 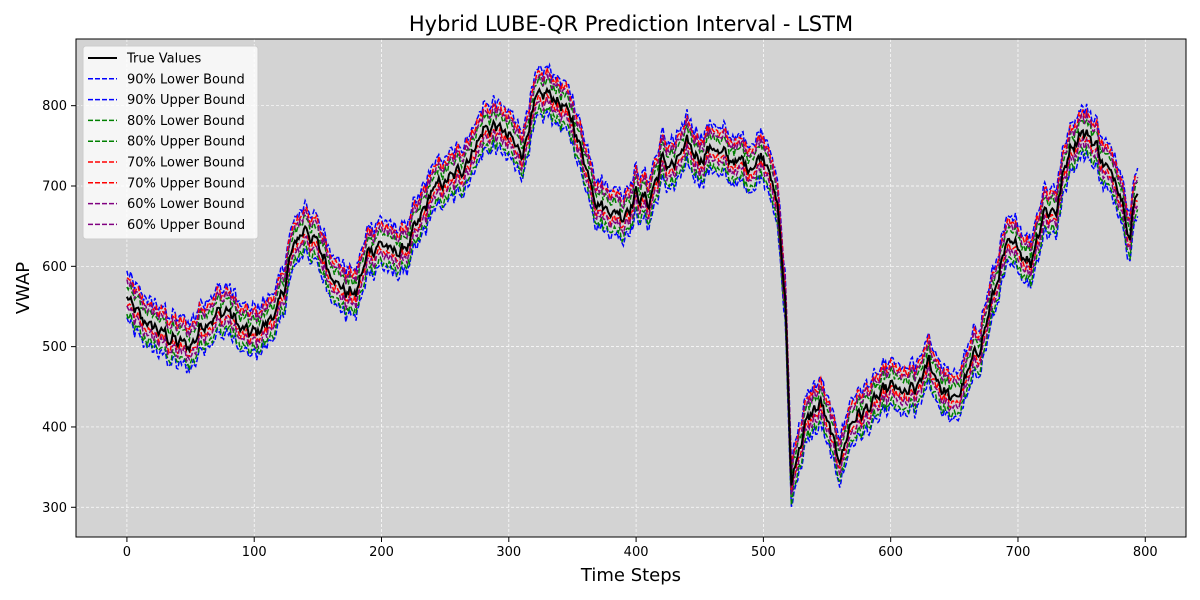 I want to click on x-tick-label: 800, so click(x=1145, y=552).